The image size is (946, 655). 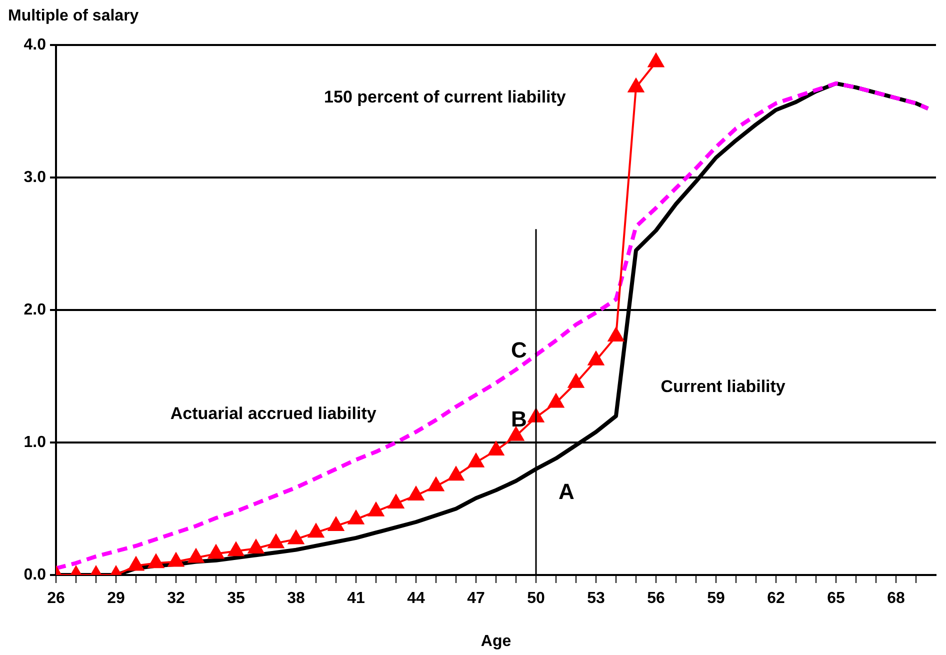 I want to click on x-tick-label: 65, so click(x=836, y=599).